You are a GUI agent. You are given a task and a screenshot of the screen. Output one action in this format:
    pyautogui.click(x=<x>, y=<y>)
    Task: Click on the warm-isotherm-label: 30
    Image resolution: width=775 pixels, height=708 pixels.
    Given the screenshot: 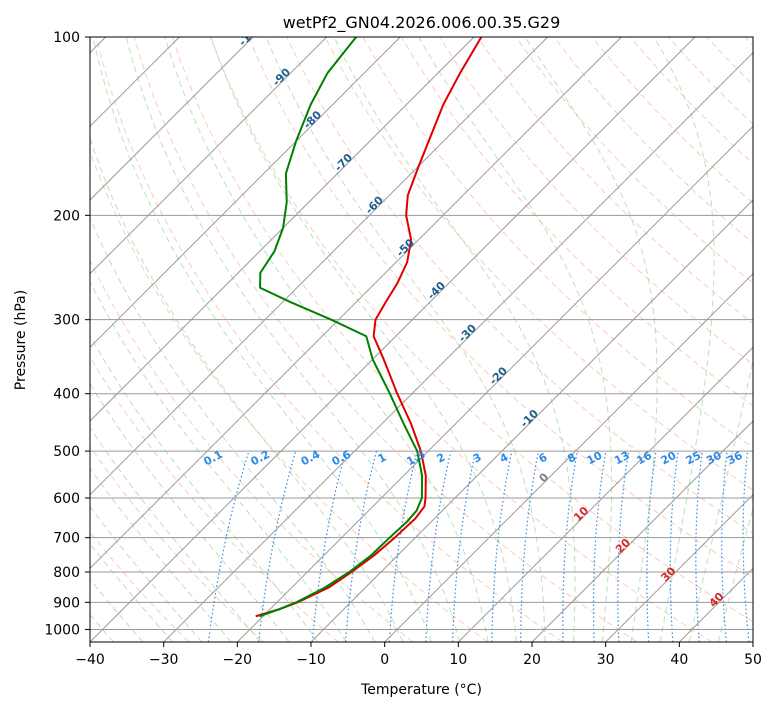 What is the action you would take?
    pyautogui.click(x=668, y=574)
    